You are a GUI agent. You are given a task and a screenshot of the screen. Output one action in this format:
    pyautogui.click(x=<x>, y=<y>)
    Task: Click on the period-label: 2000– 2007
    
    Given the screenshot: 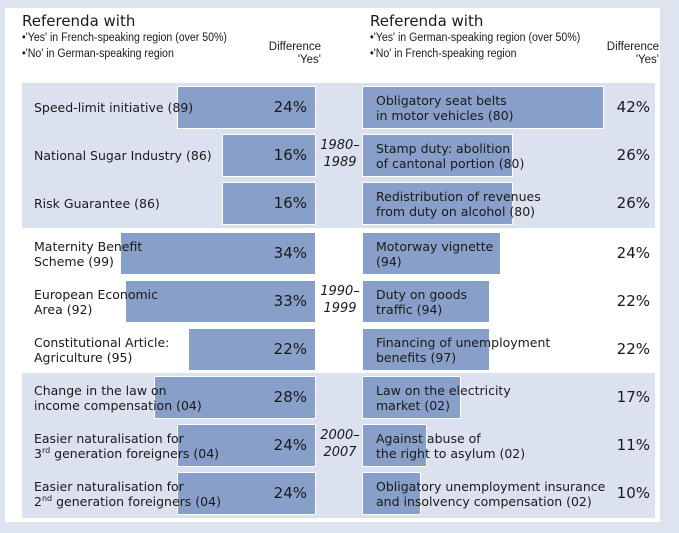 What is the action you would take?
    pyautogui.click(x=340, y=444)
    